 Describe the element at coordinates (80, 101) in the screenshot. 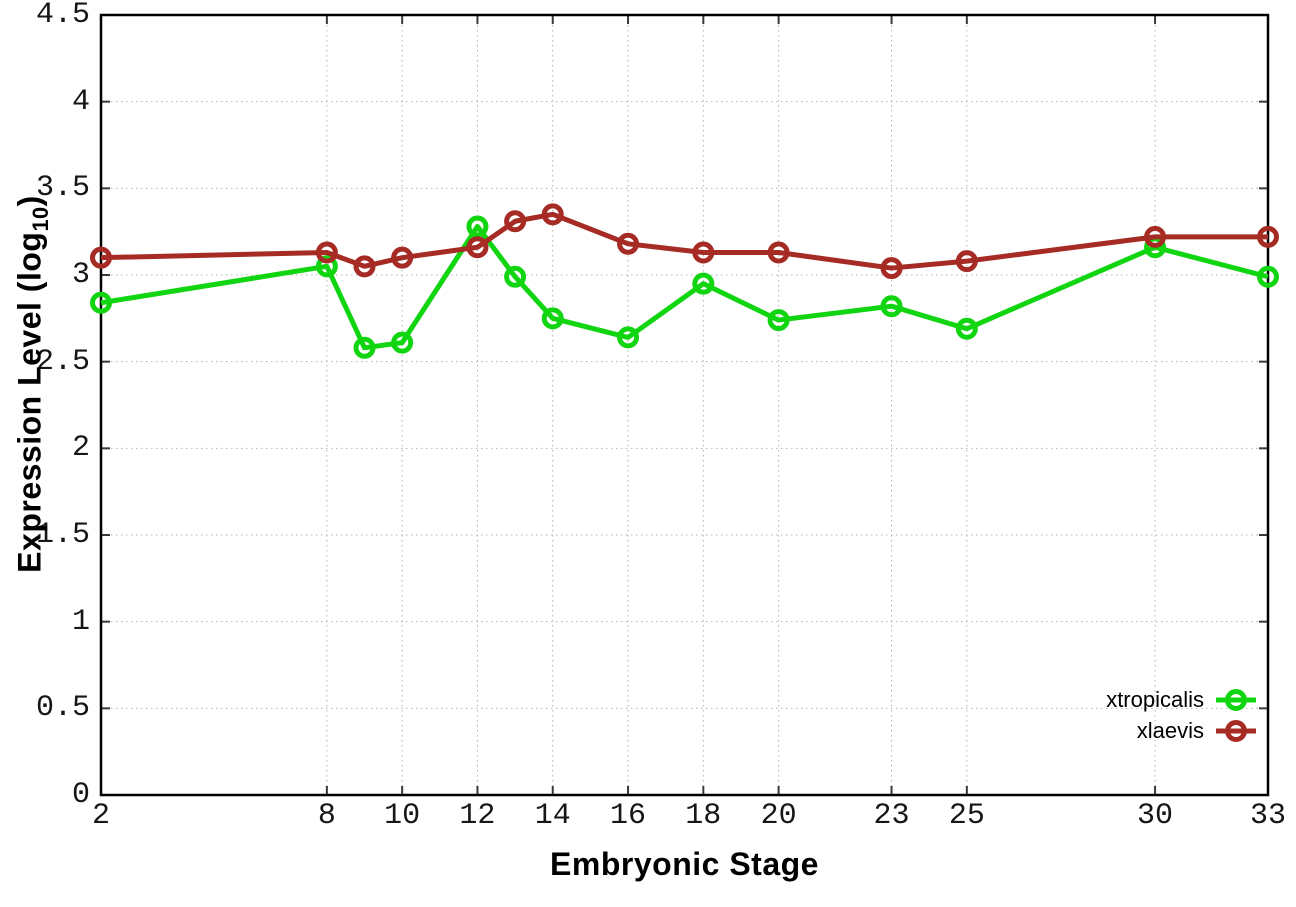

I see `y-tick-label: 4` at that location.